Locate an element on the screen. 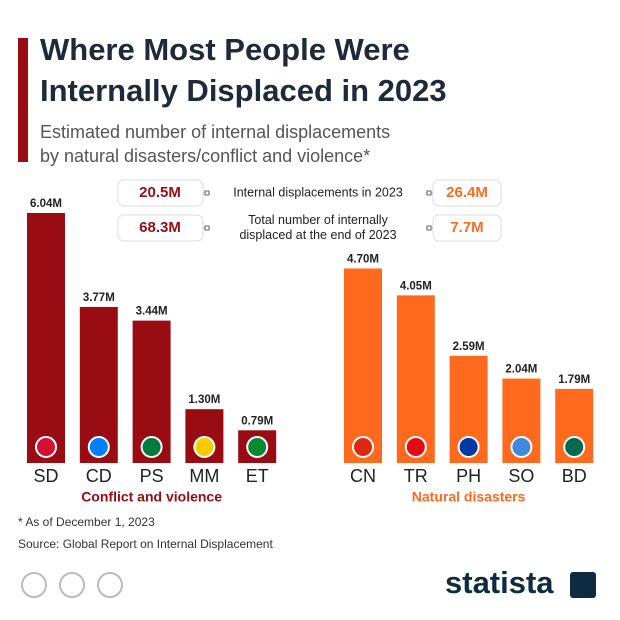  stat-value: 26.4M is located at coordinates (467, 192).